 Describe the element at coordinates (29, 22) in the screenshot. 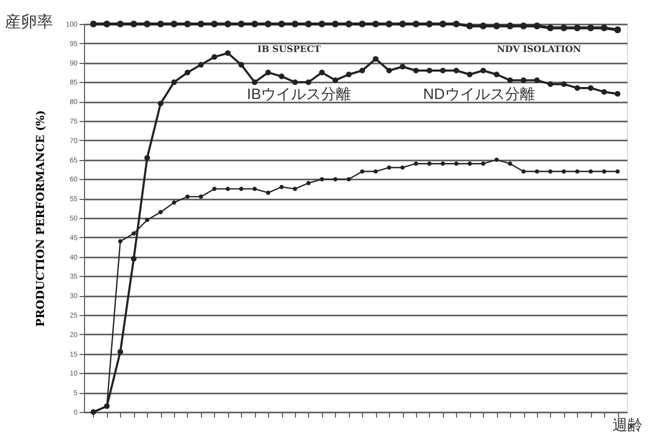

I see `text: 産卵率` at that location.